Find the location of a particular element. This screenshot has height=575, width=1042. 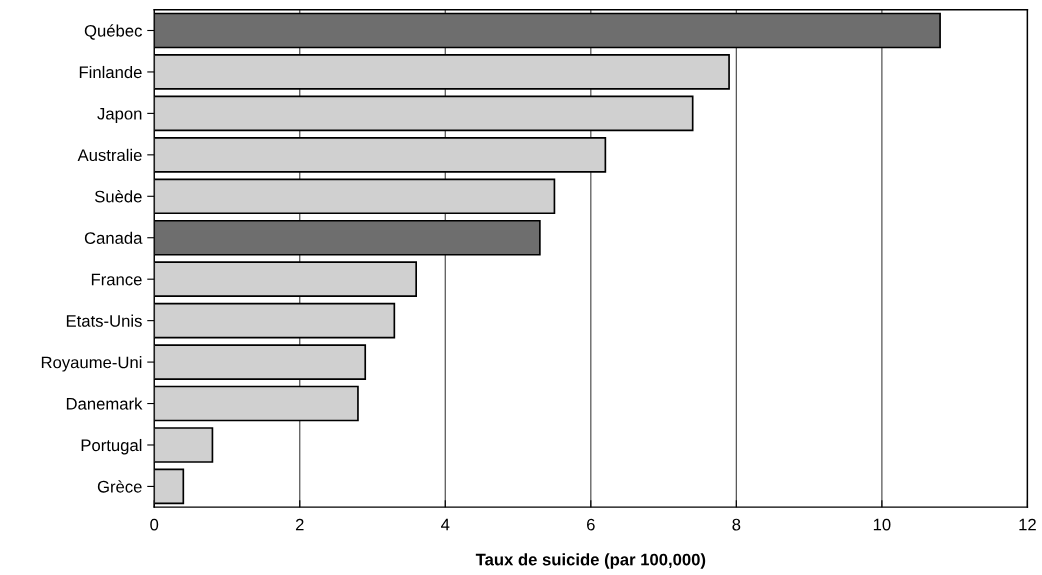

x-tick-label: 4 is located at coordinates (445, 524).